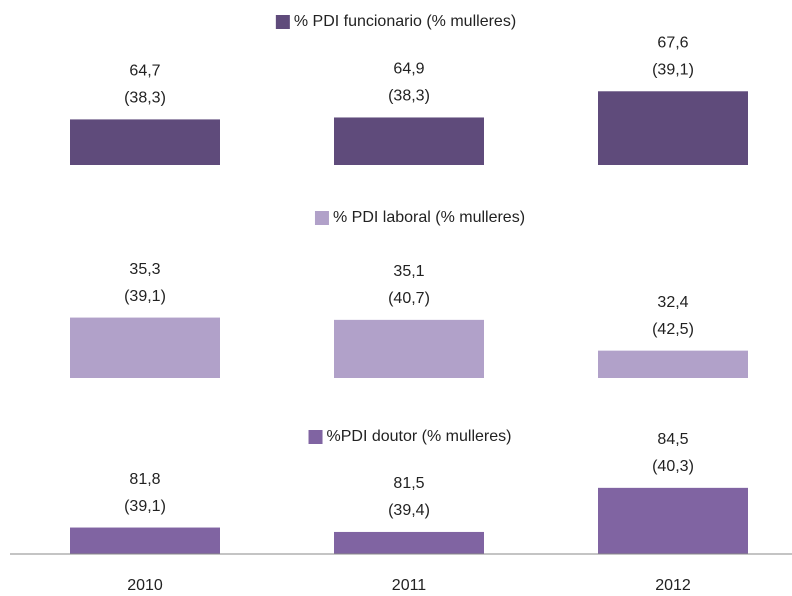  Describe the element at coordinates (405, 21) in the screenshot. I see `legend-label: % PDI funcionario (% mulleres)` at that location.